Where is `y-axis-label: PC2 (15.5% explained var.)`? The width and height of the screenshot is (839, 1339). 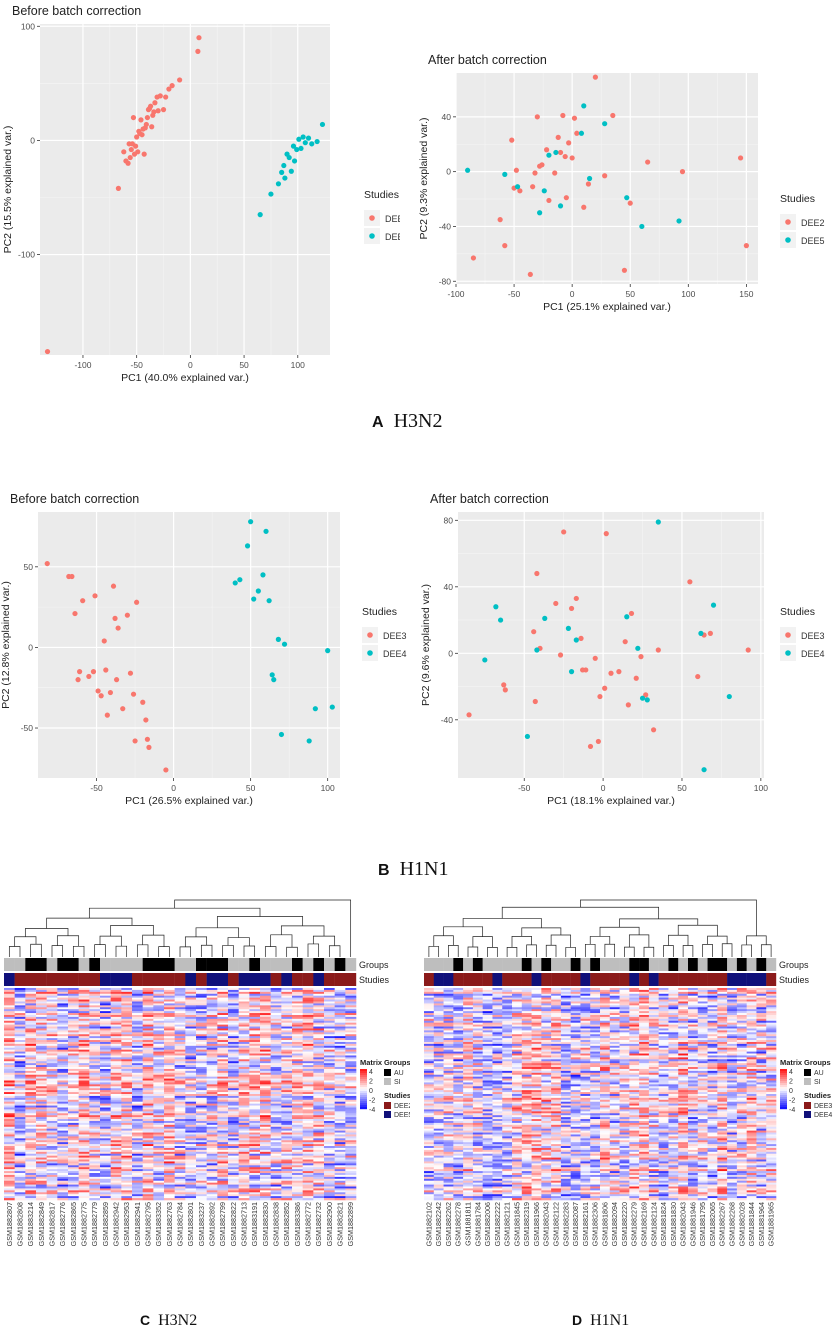 y-axis-label: PC2 (15.5% explained var.) is located at coordinates (8, 190).